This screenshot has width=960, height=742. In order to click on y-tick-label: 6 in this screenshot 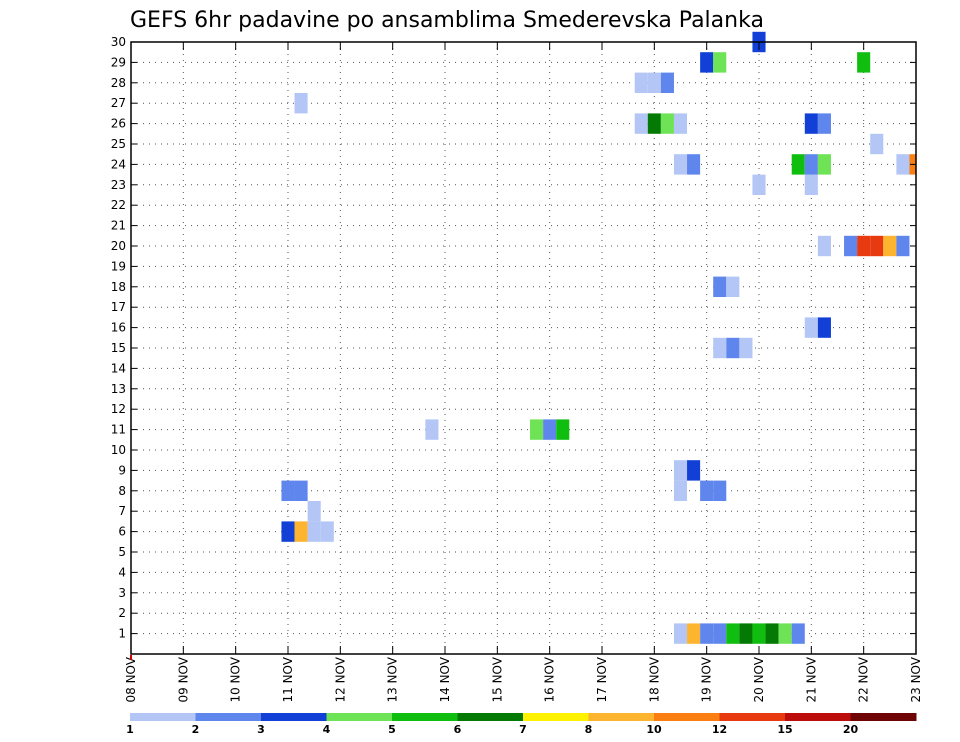, I will do `click(122, 532)`.